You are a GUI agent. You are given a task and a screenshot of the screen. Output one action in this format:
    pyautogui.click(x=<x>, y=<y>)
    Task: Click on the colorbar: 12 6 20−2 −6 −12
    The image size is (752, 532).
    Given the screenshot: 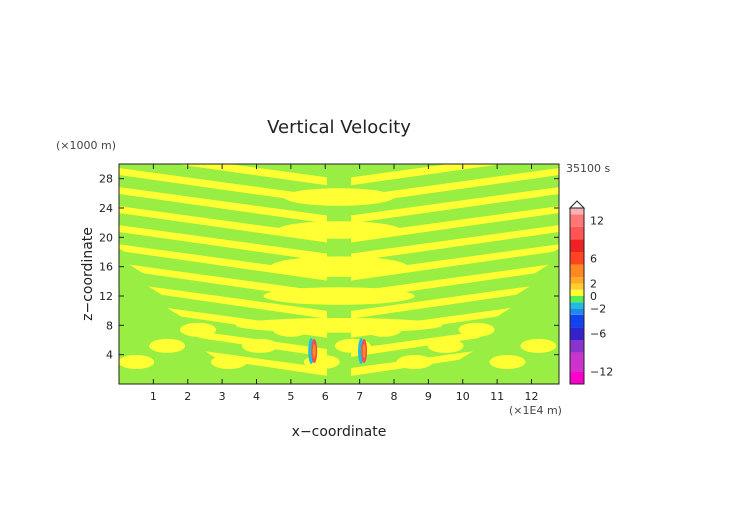 What is the action you would take?
    pyautogui.click(x=590, y=292)
    